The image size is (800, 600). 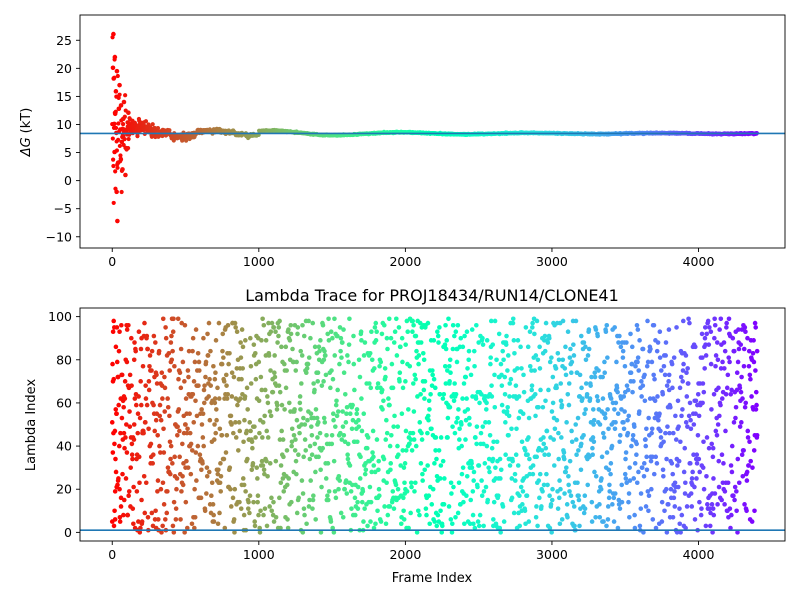 What do you see at coordinates (699, 261) in the screenshot?
I see `x-tick-label: 4000` at bounding box center [699, 261].